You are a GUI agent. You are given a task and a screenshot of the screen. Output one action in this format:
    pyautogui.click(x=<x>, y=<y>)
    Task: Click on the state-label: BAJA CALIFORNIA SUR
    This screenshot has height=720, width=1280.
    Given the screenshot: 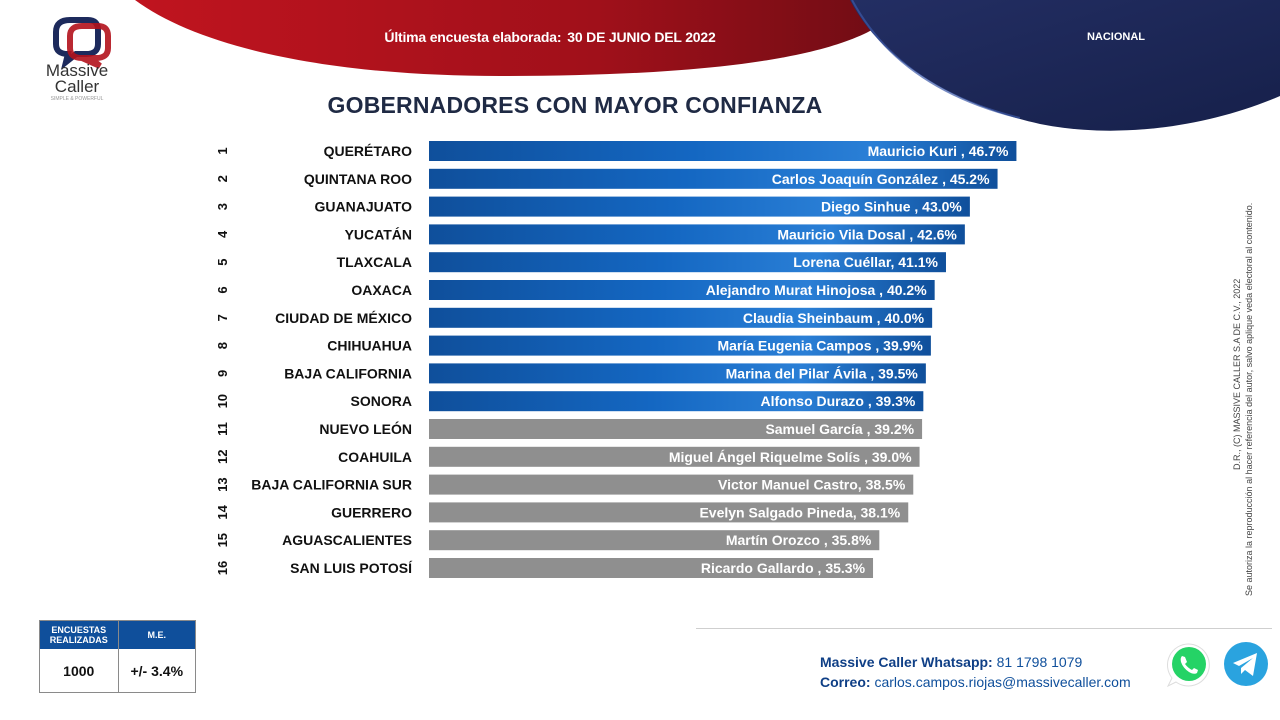 What is the action you would take?
    pyautogui.click(x=331, y=485)
    